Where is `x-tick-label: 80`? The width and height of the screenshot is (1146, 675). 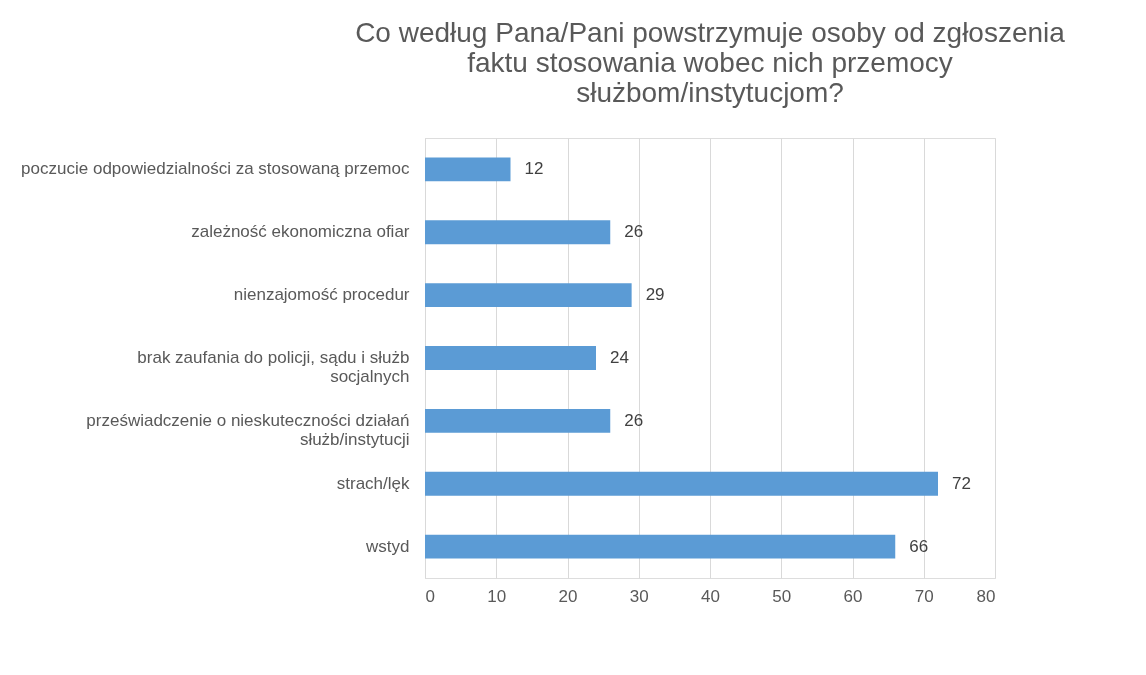
x-tick-label: 80 is located at coordinates (986, 596).